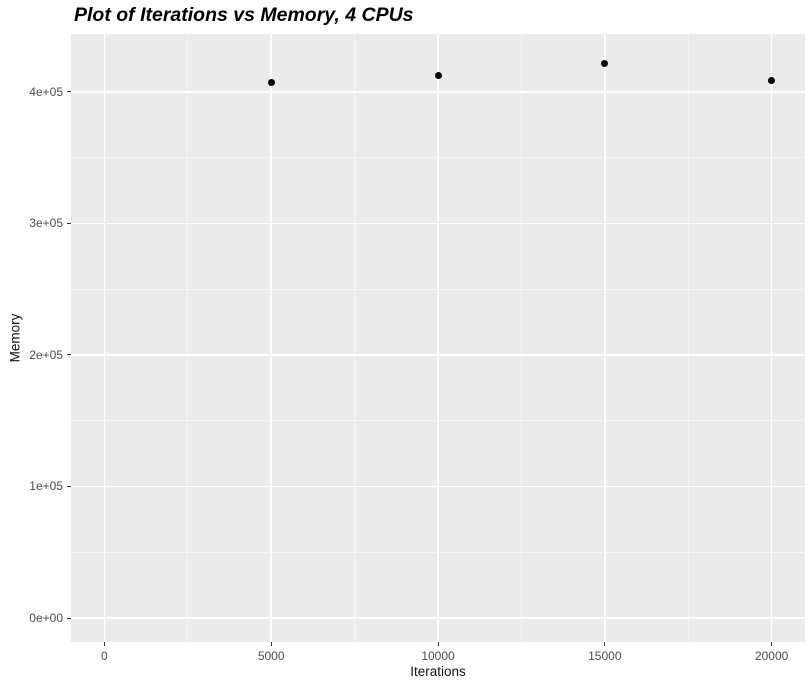 The height and width of the screenshot is (685, 812). I want to click on y-tick-label: 0e+00, so click(46, 618).